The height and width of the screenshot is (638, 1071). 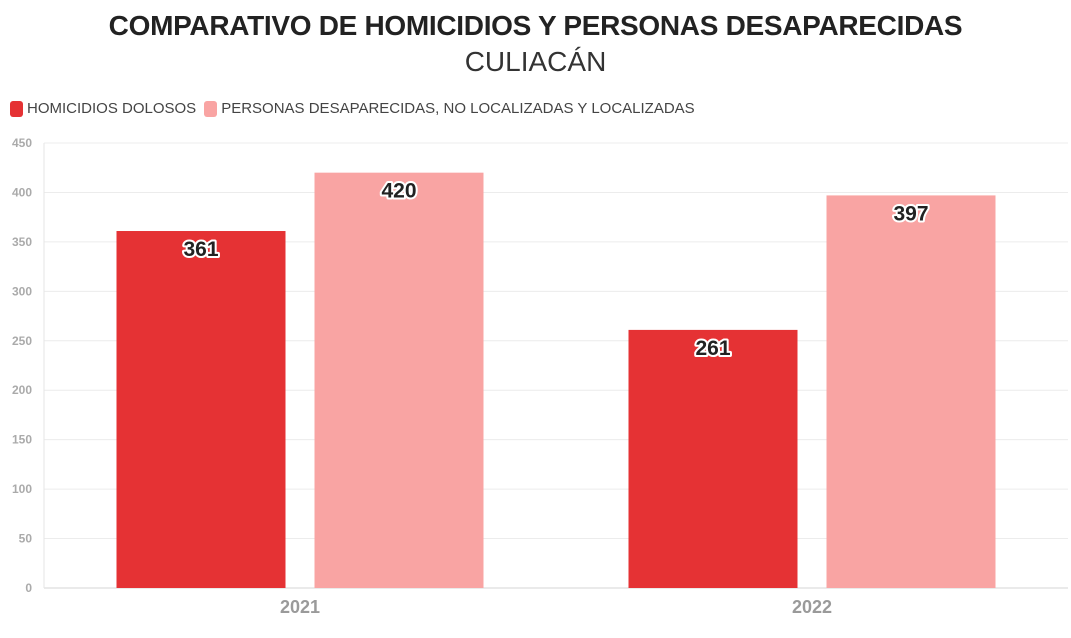 I want to click on y-tick-label-250: 250, so click(x=22, y=341).